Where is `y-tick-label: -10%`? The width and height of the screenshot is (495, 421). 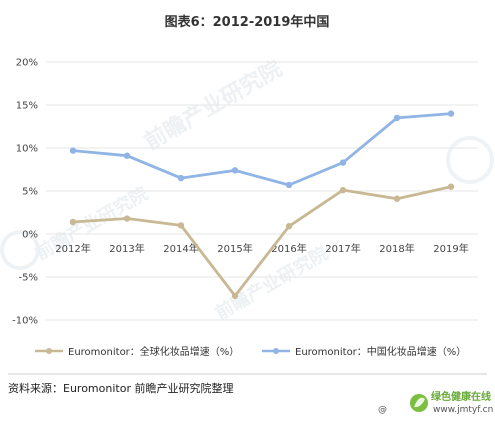 y-tick-label: -10% is located at coordinates (25, 321).